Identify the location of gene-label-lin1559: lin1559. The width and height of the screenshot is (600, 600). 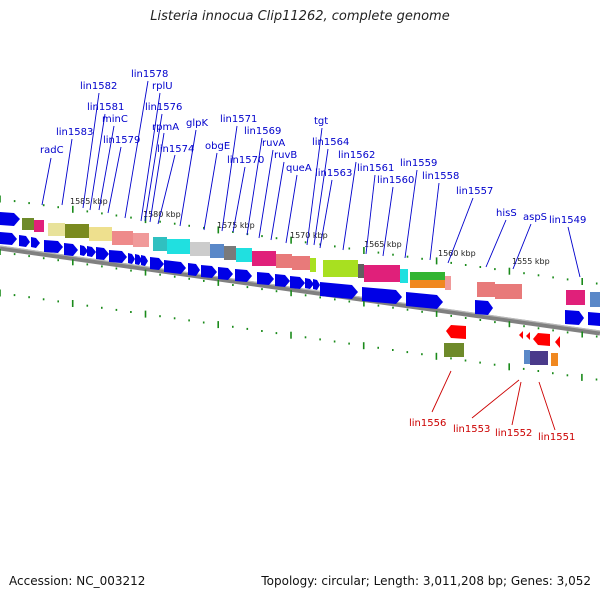
(418, 163).